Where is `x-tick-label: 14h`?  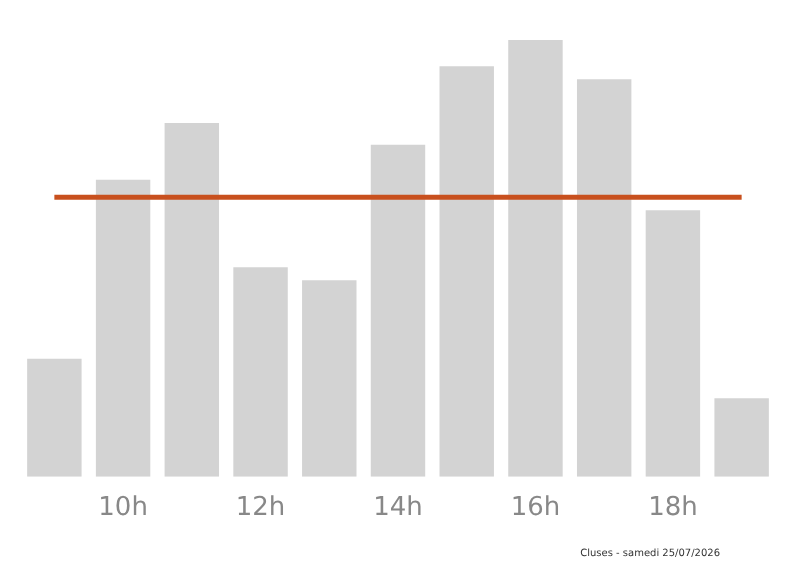
x-tick-label: 14h is located at coordinates (398, 508).